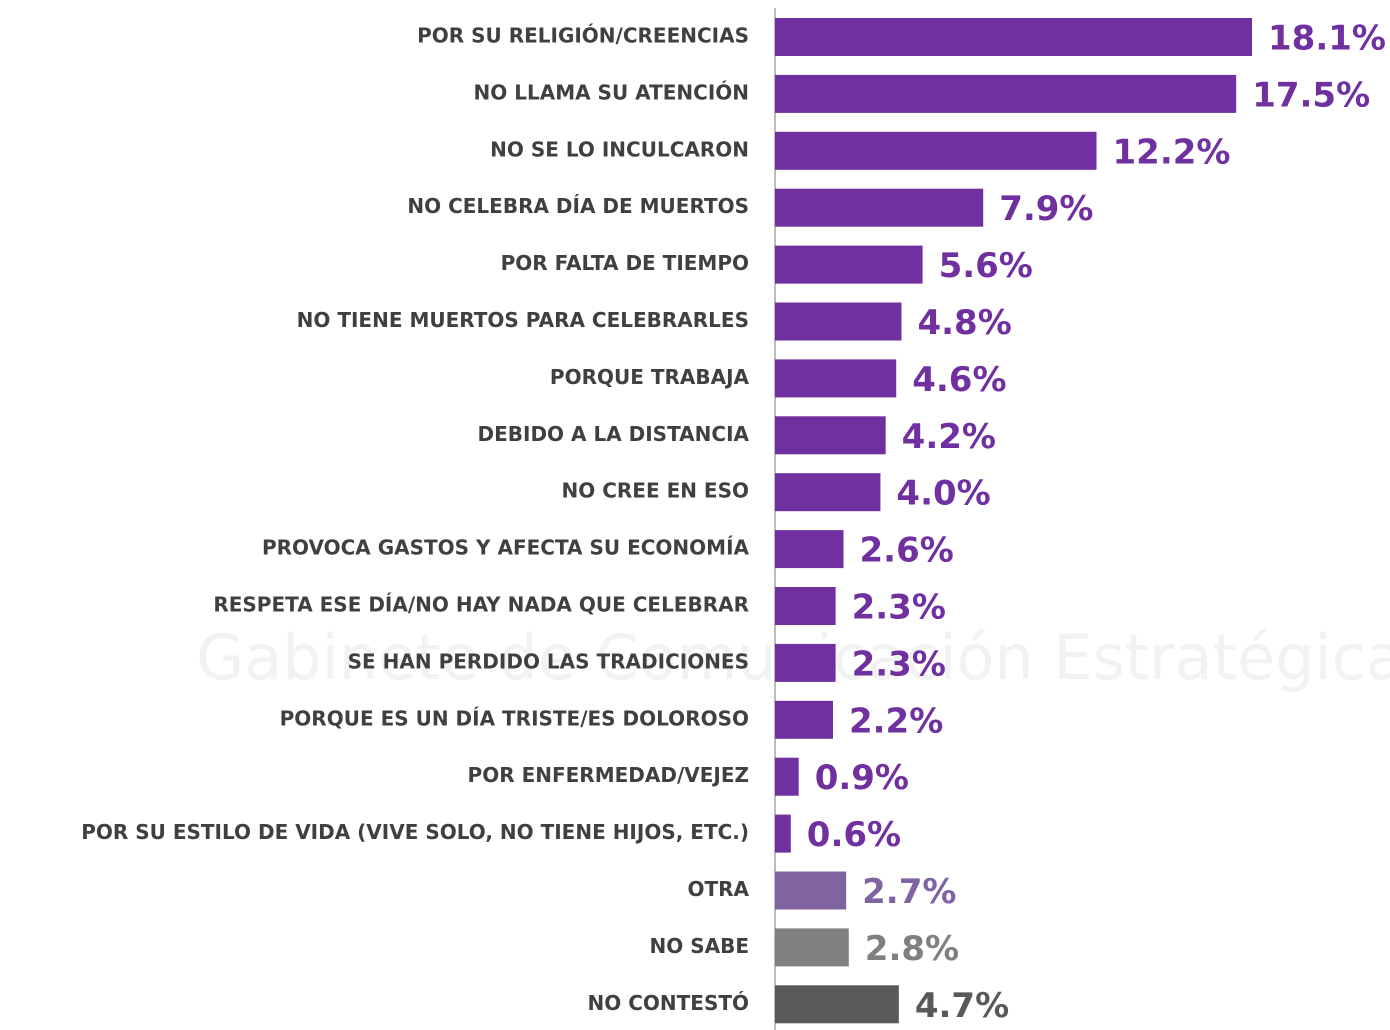 The image size is (1390, 1030). Describe the element at coordinates (959, 380) in the screenshot. I see `value-label: 4.6%` at that location.